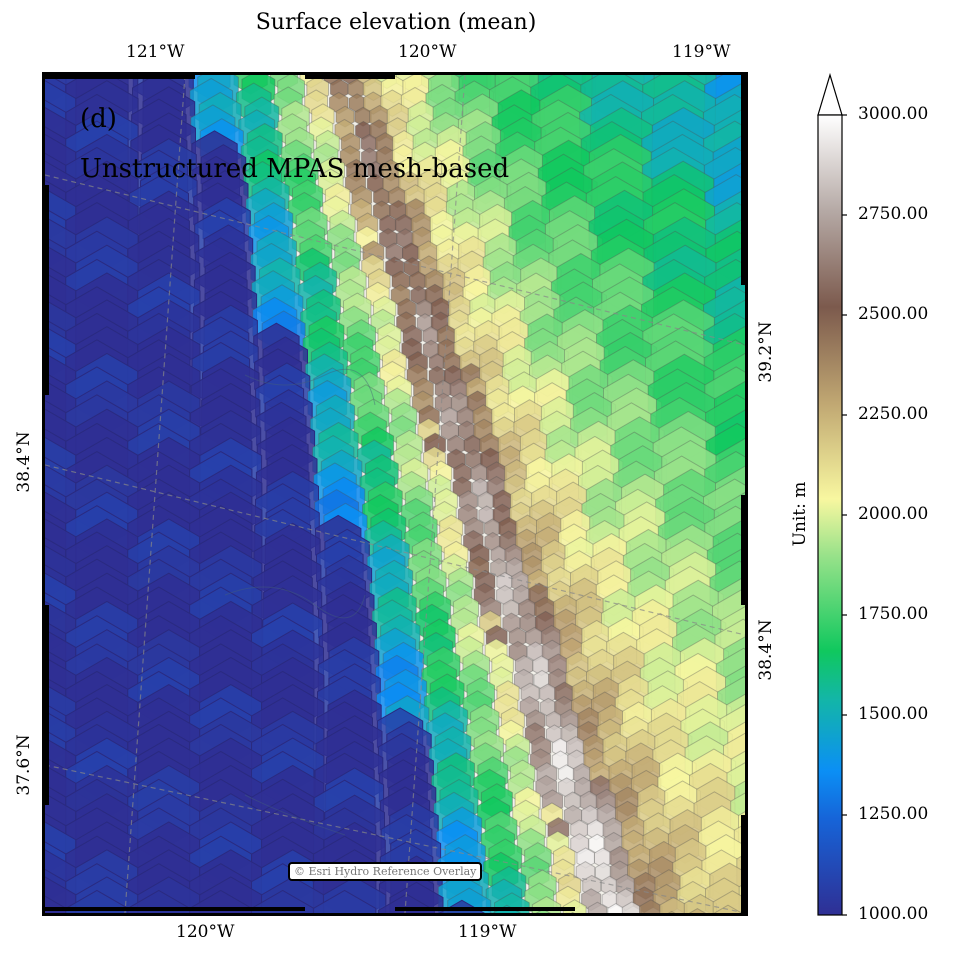 The image size is (958, 959). I want to click on map-title: Surface elevation (mean), so click(396, 22).